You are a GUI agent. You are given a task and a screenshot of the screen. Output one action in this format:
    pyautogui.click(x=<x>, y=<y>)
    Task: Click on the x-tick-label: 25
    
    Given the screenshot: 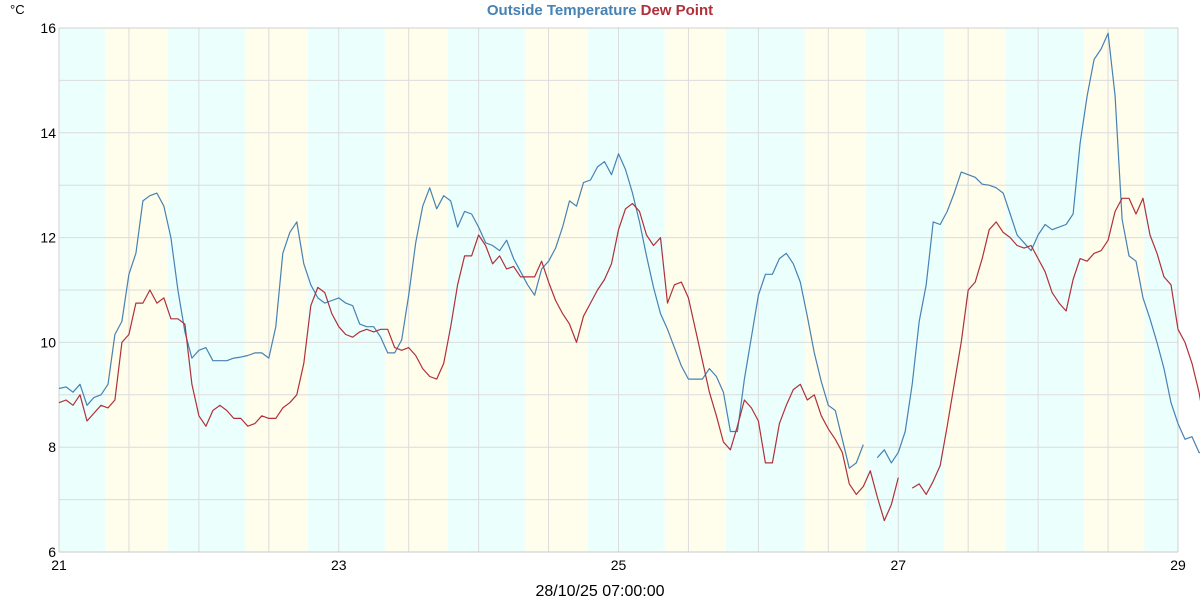 What is the action you would take?
    pyautogui.click(x=619, y=565)
    